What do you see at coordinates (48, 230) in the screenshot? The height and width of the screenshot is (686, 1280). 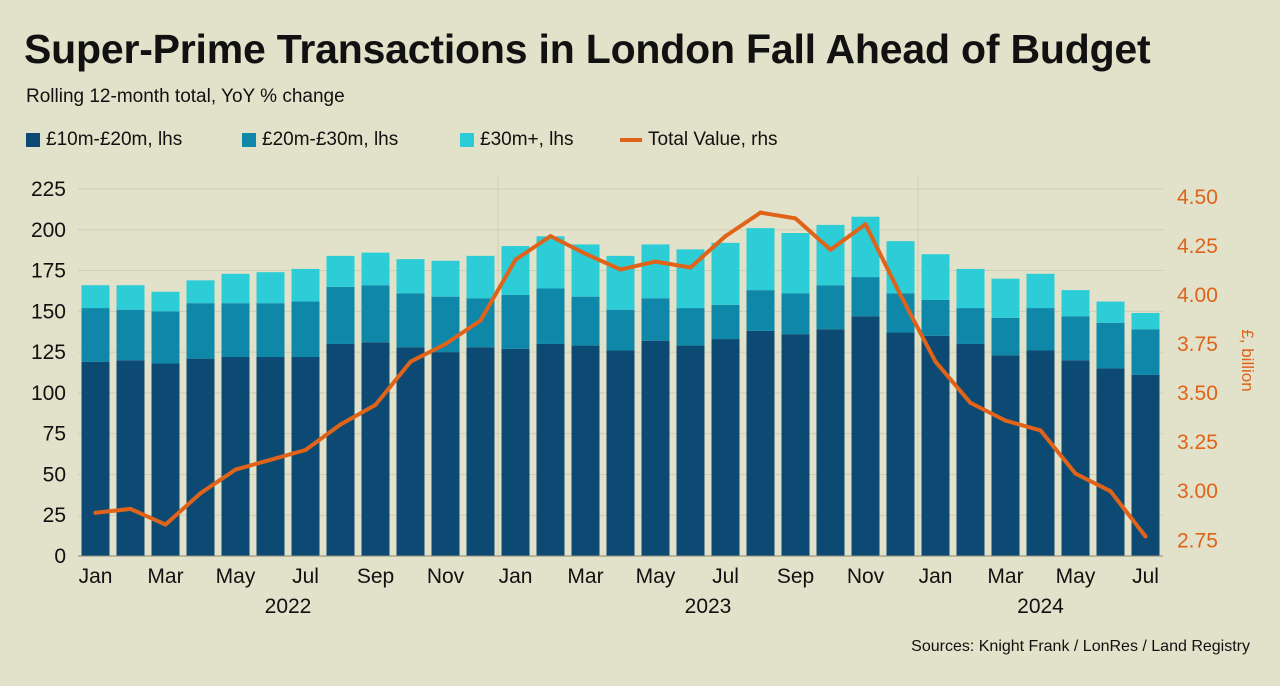 I see `left-axis-tick-label: 200` at bounding box center [48, 230].